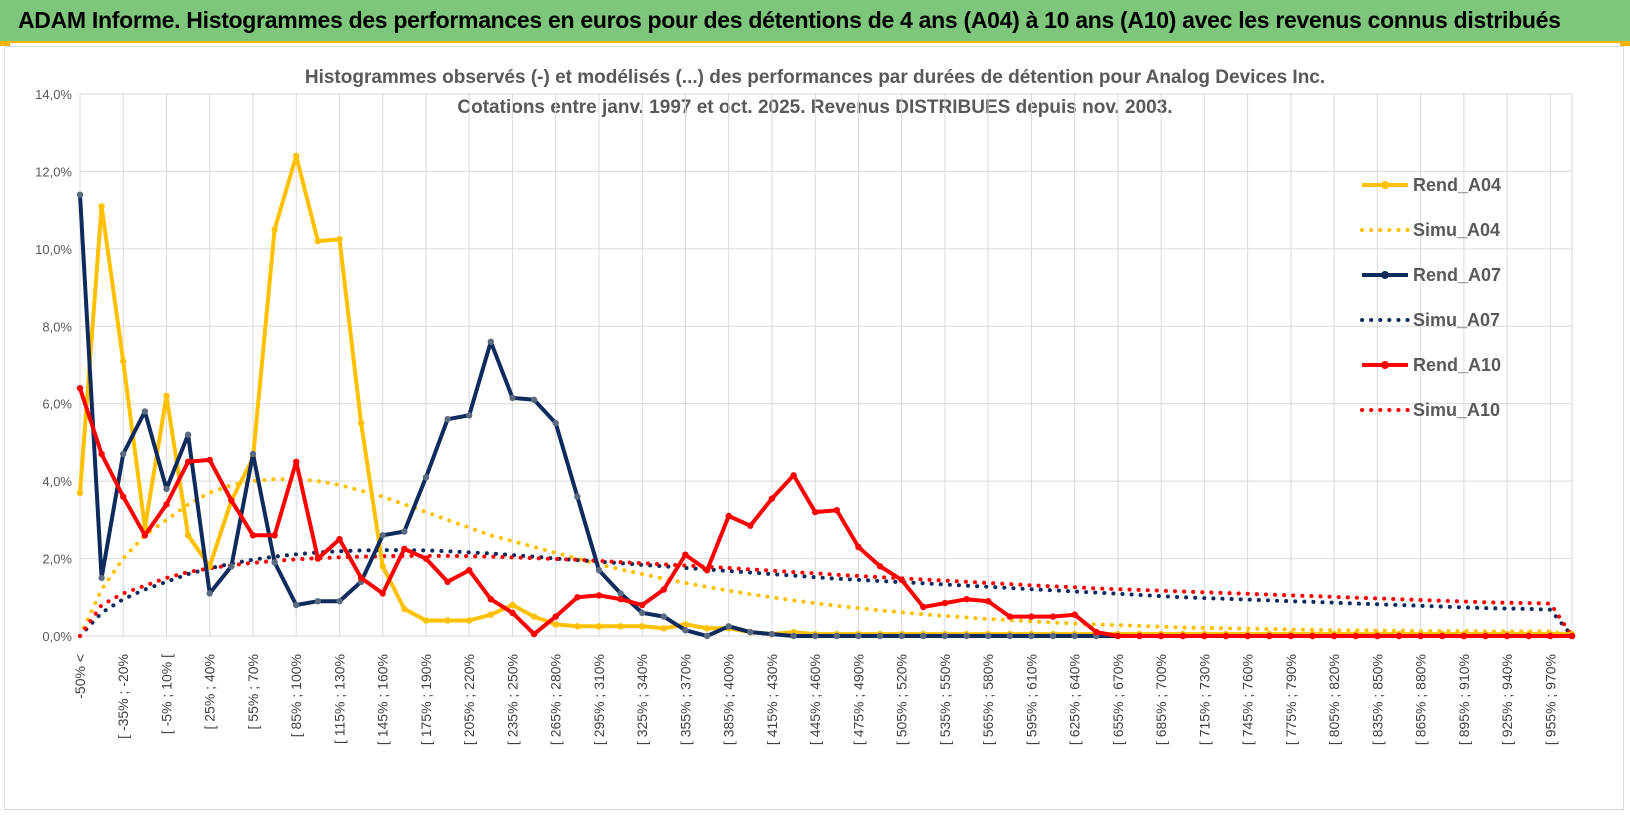  What do you see at coordinates (1075, 699) in the screenshot?
I see `x-tick-label: [ 625% ; 640%` at bounding box center [1075, 699].